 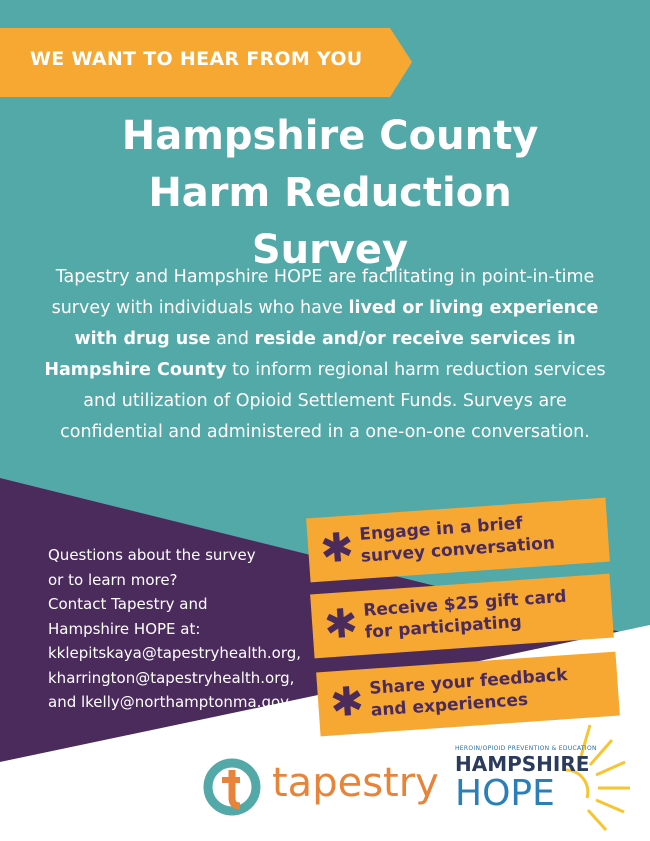 I want to click on contact-line: or to learn more?, so click(x=113, y=579).